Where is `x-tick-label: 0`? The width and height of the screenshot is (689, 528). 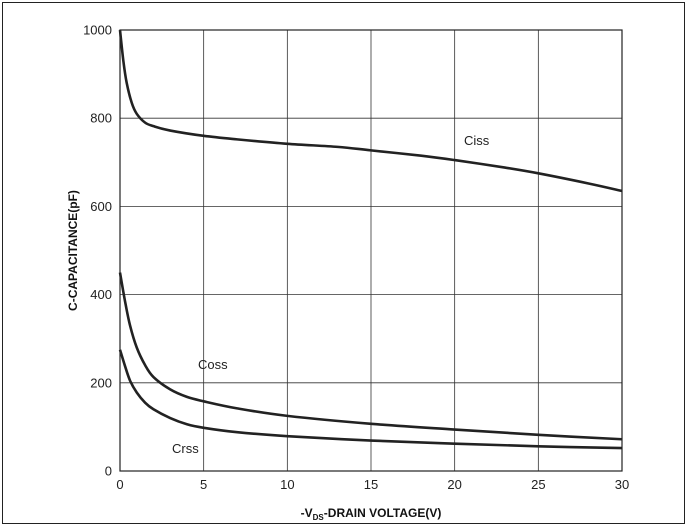
x-tick-label: 0 is located at coordinates (119, 484).